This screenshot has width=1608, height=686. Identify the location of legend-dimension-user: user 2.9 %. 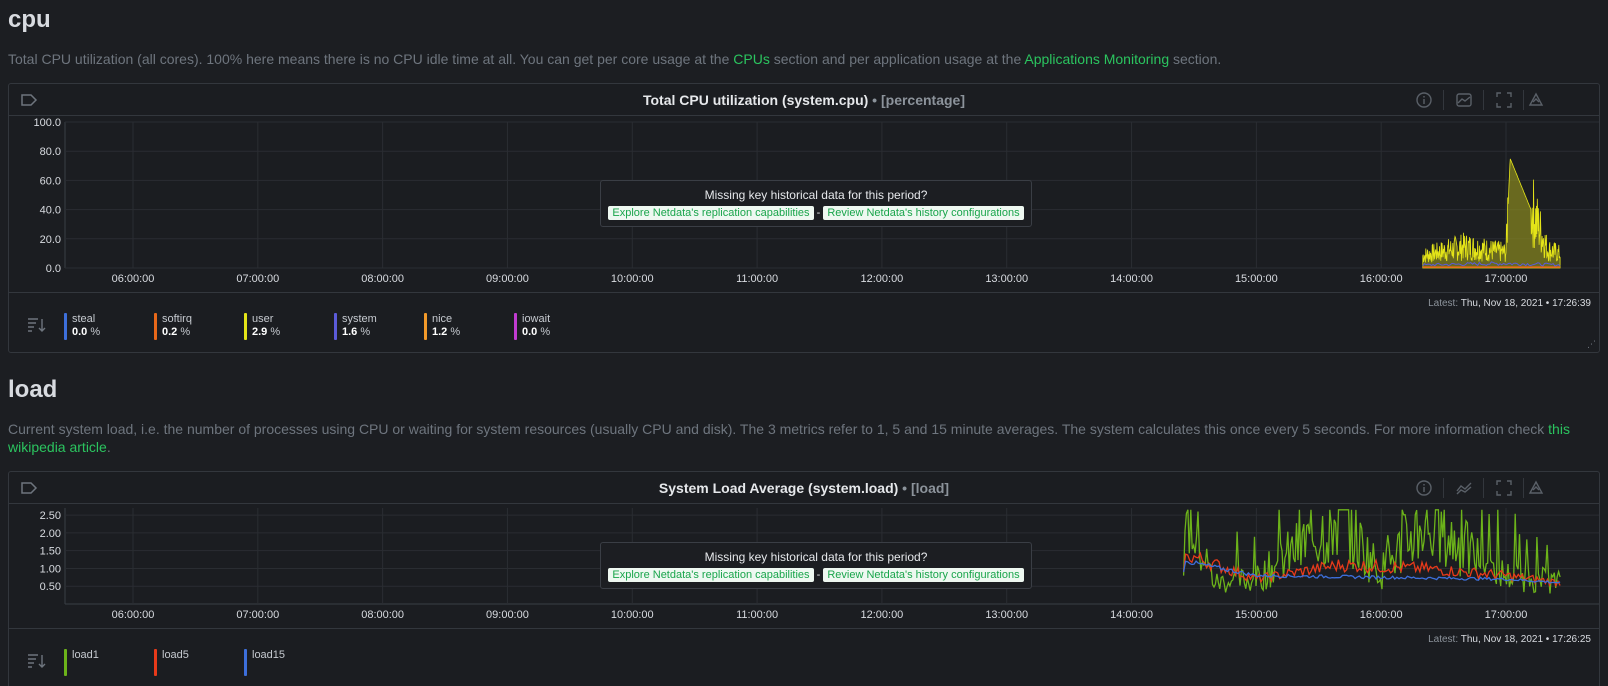
(284, 327).